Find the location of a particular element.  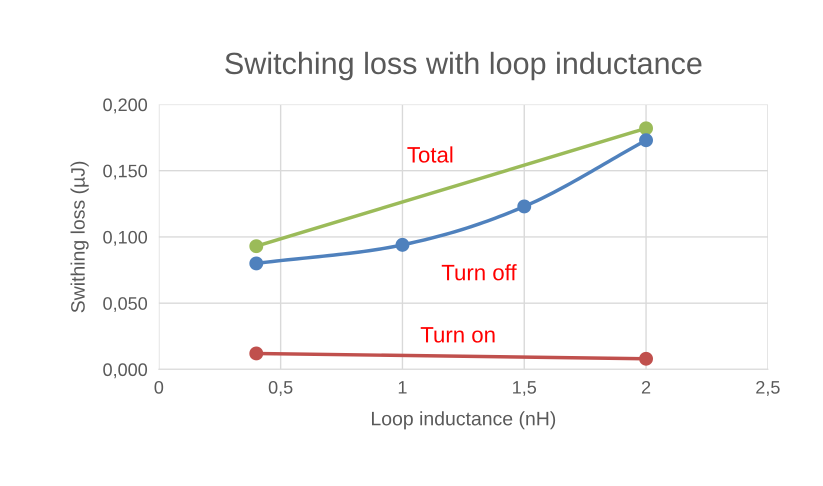

x-tick-label: 2 is located at coordinates (646, 387).